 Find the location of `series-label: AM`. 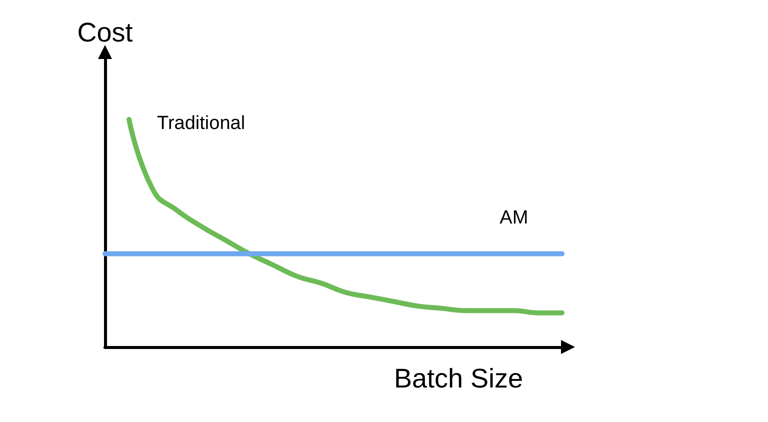

series-label: AM is located at coordinates (514, 218).